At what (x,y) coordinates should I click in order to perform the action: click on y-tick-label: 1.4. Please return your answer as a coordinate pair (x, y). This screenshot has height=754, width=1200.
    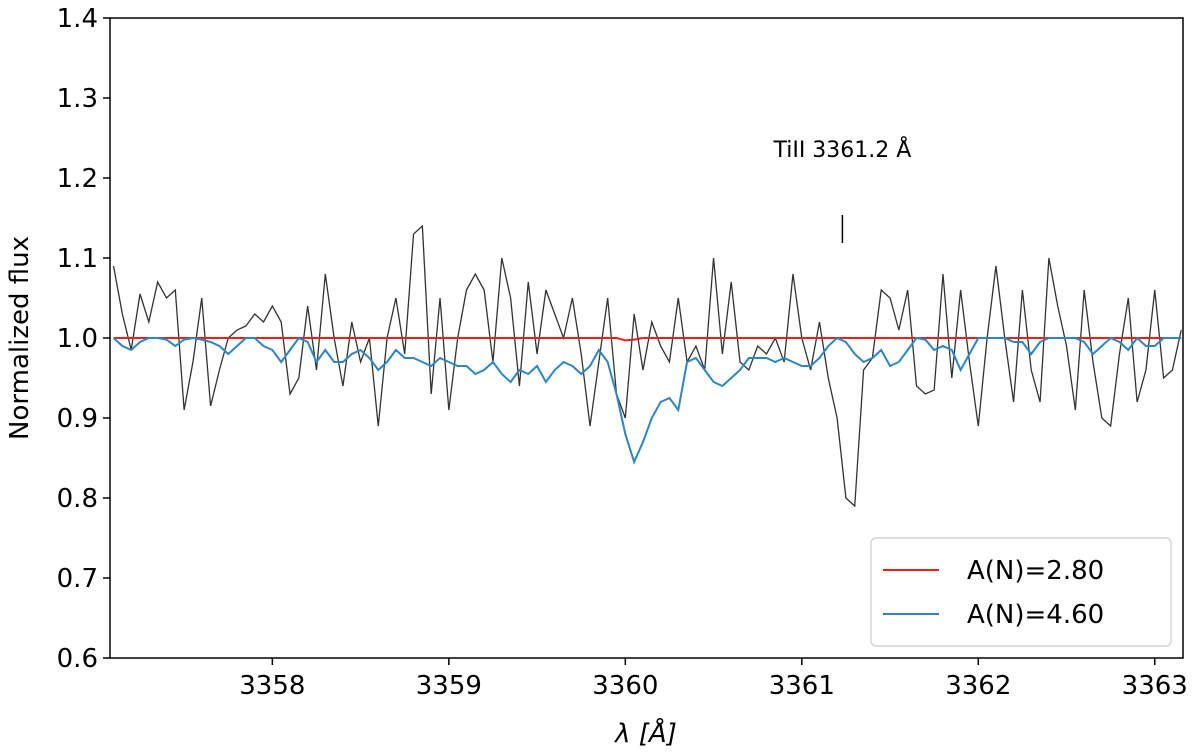
    Looking at the image, I should click on (77, 19).